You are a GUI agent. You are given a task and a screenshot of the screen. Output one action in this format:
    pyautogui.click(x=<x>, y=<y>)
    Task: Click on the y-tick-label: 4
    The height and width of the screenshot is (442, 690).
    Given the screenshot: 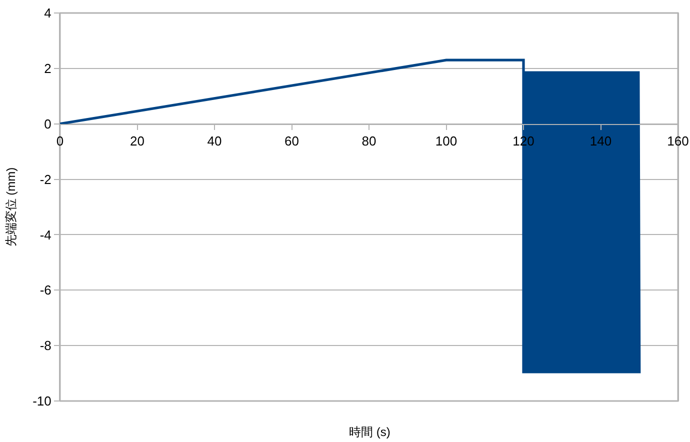 What is the action you would take?
    pyautogui.click(x=48, y=13)
    